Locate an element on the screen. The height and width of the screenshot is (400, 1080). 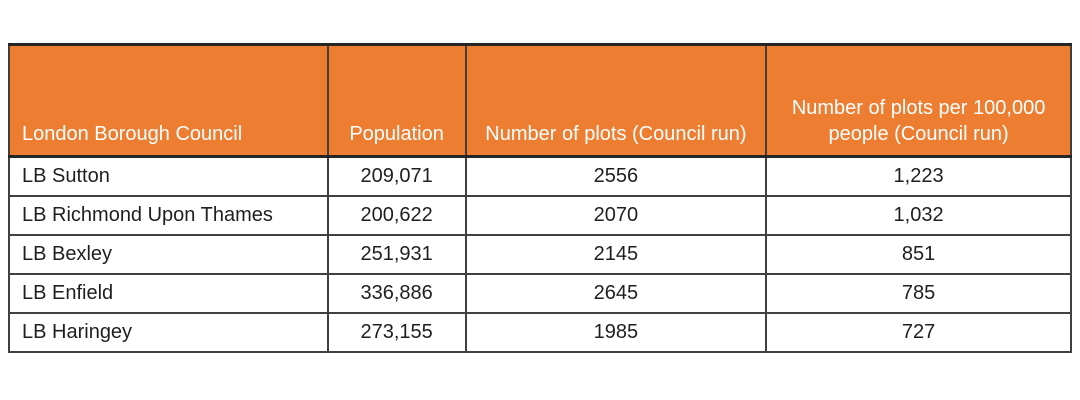
table-row: LB Haringey 273,155 1985 727 is located at coordinates (540, 332).